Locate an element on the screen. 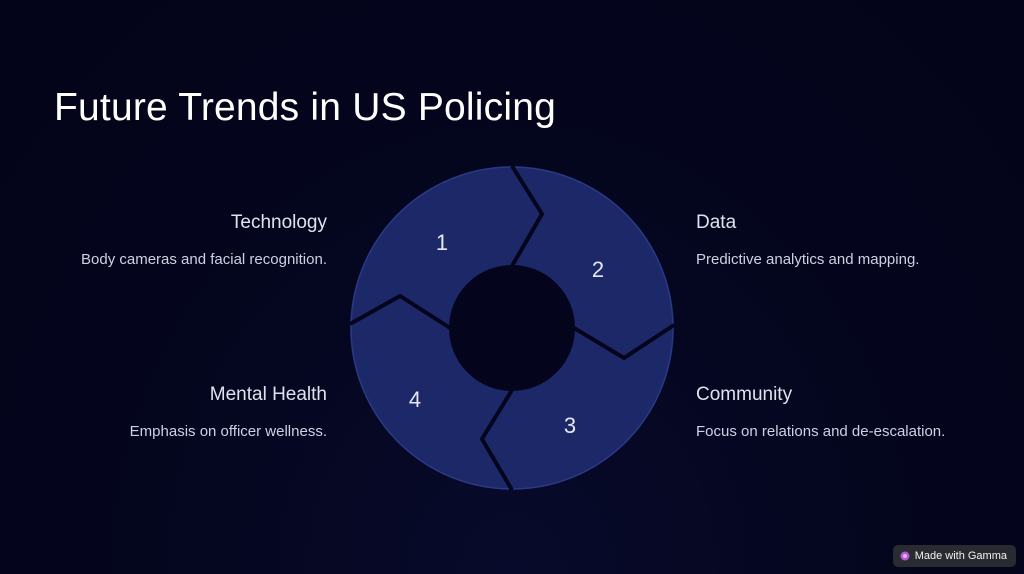  made-with-gamma-badge: Made with Gamma is located at coordinates (954, 556).